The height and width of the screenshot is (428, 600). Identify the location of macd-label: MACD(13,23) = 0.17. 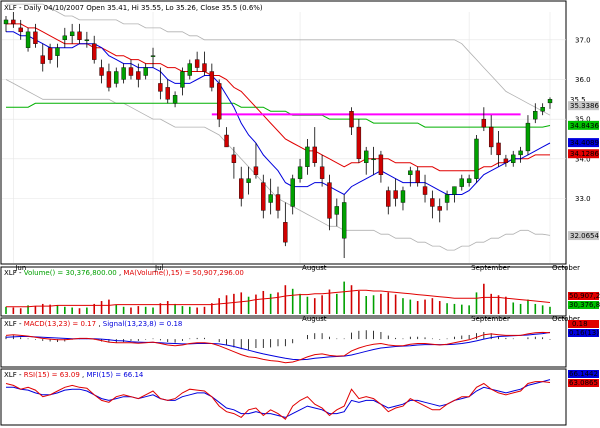
(60, 324).